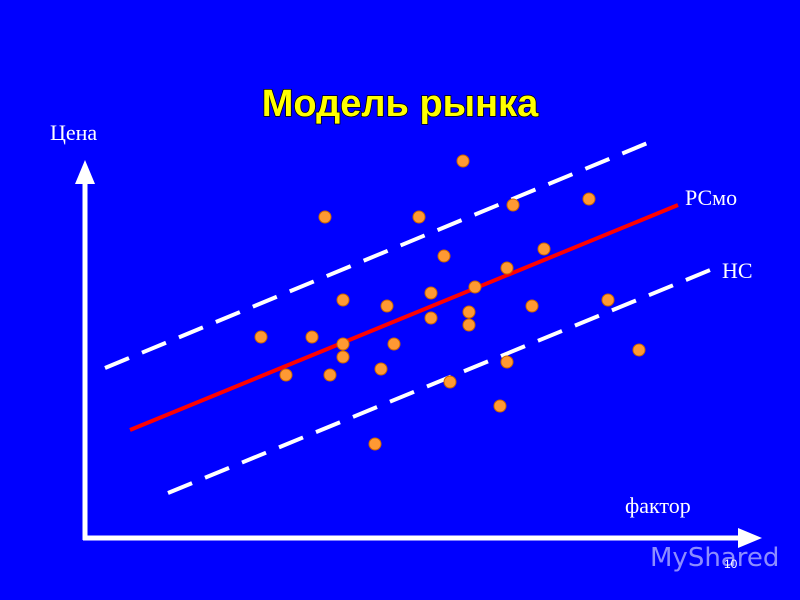 The height and width of the screenshot is (600, 800). What do you see at coordinates (737, 270) in the screenshot?
I see `line-label: НС` at bounding box center [737, 270].